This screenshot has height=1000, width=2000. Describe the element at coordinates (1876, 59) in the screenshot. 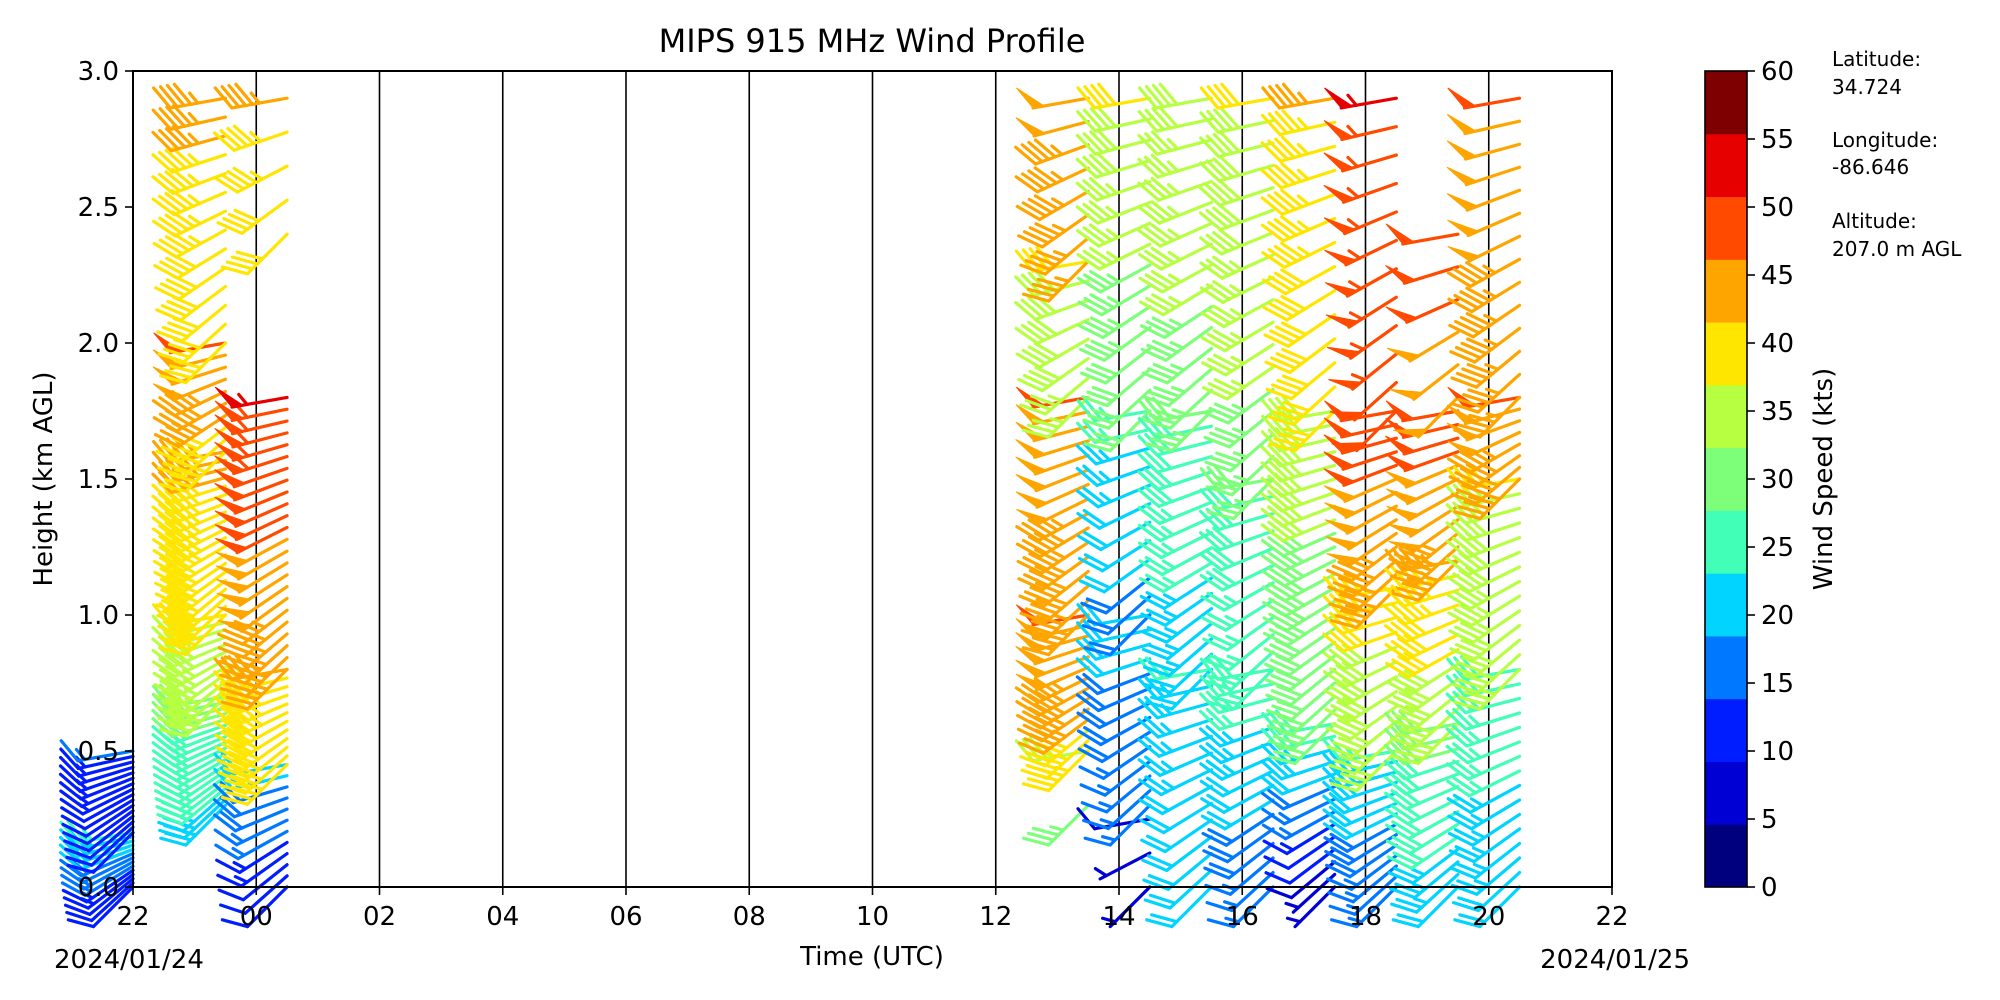

I see `latitude-label: Latitude:` at that location.